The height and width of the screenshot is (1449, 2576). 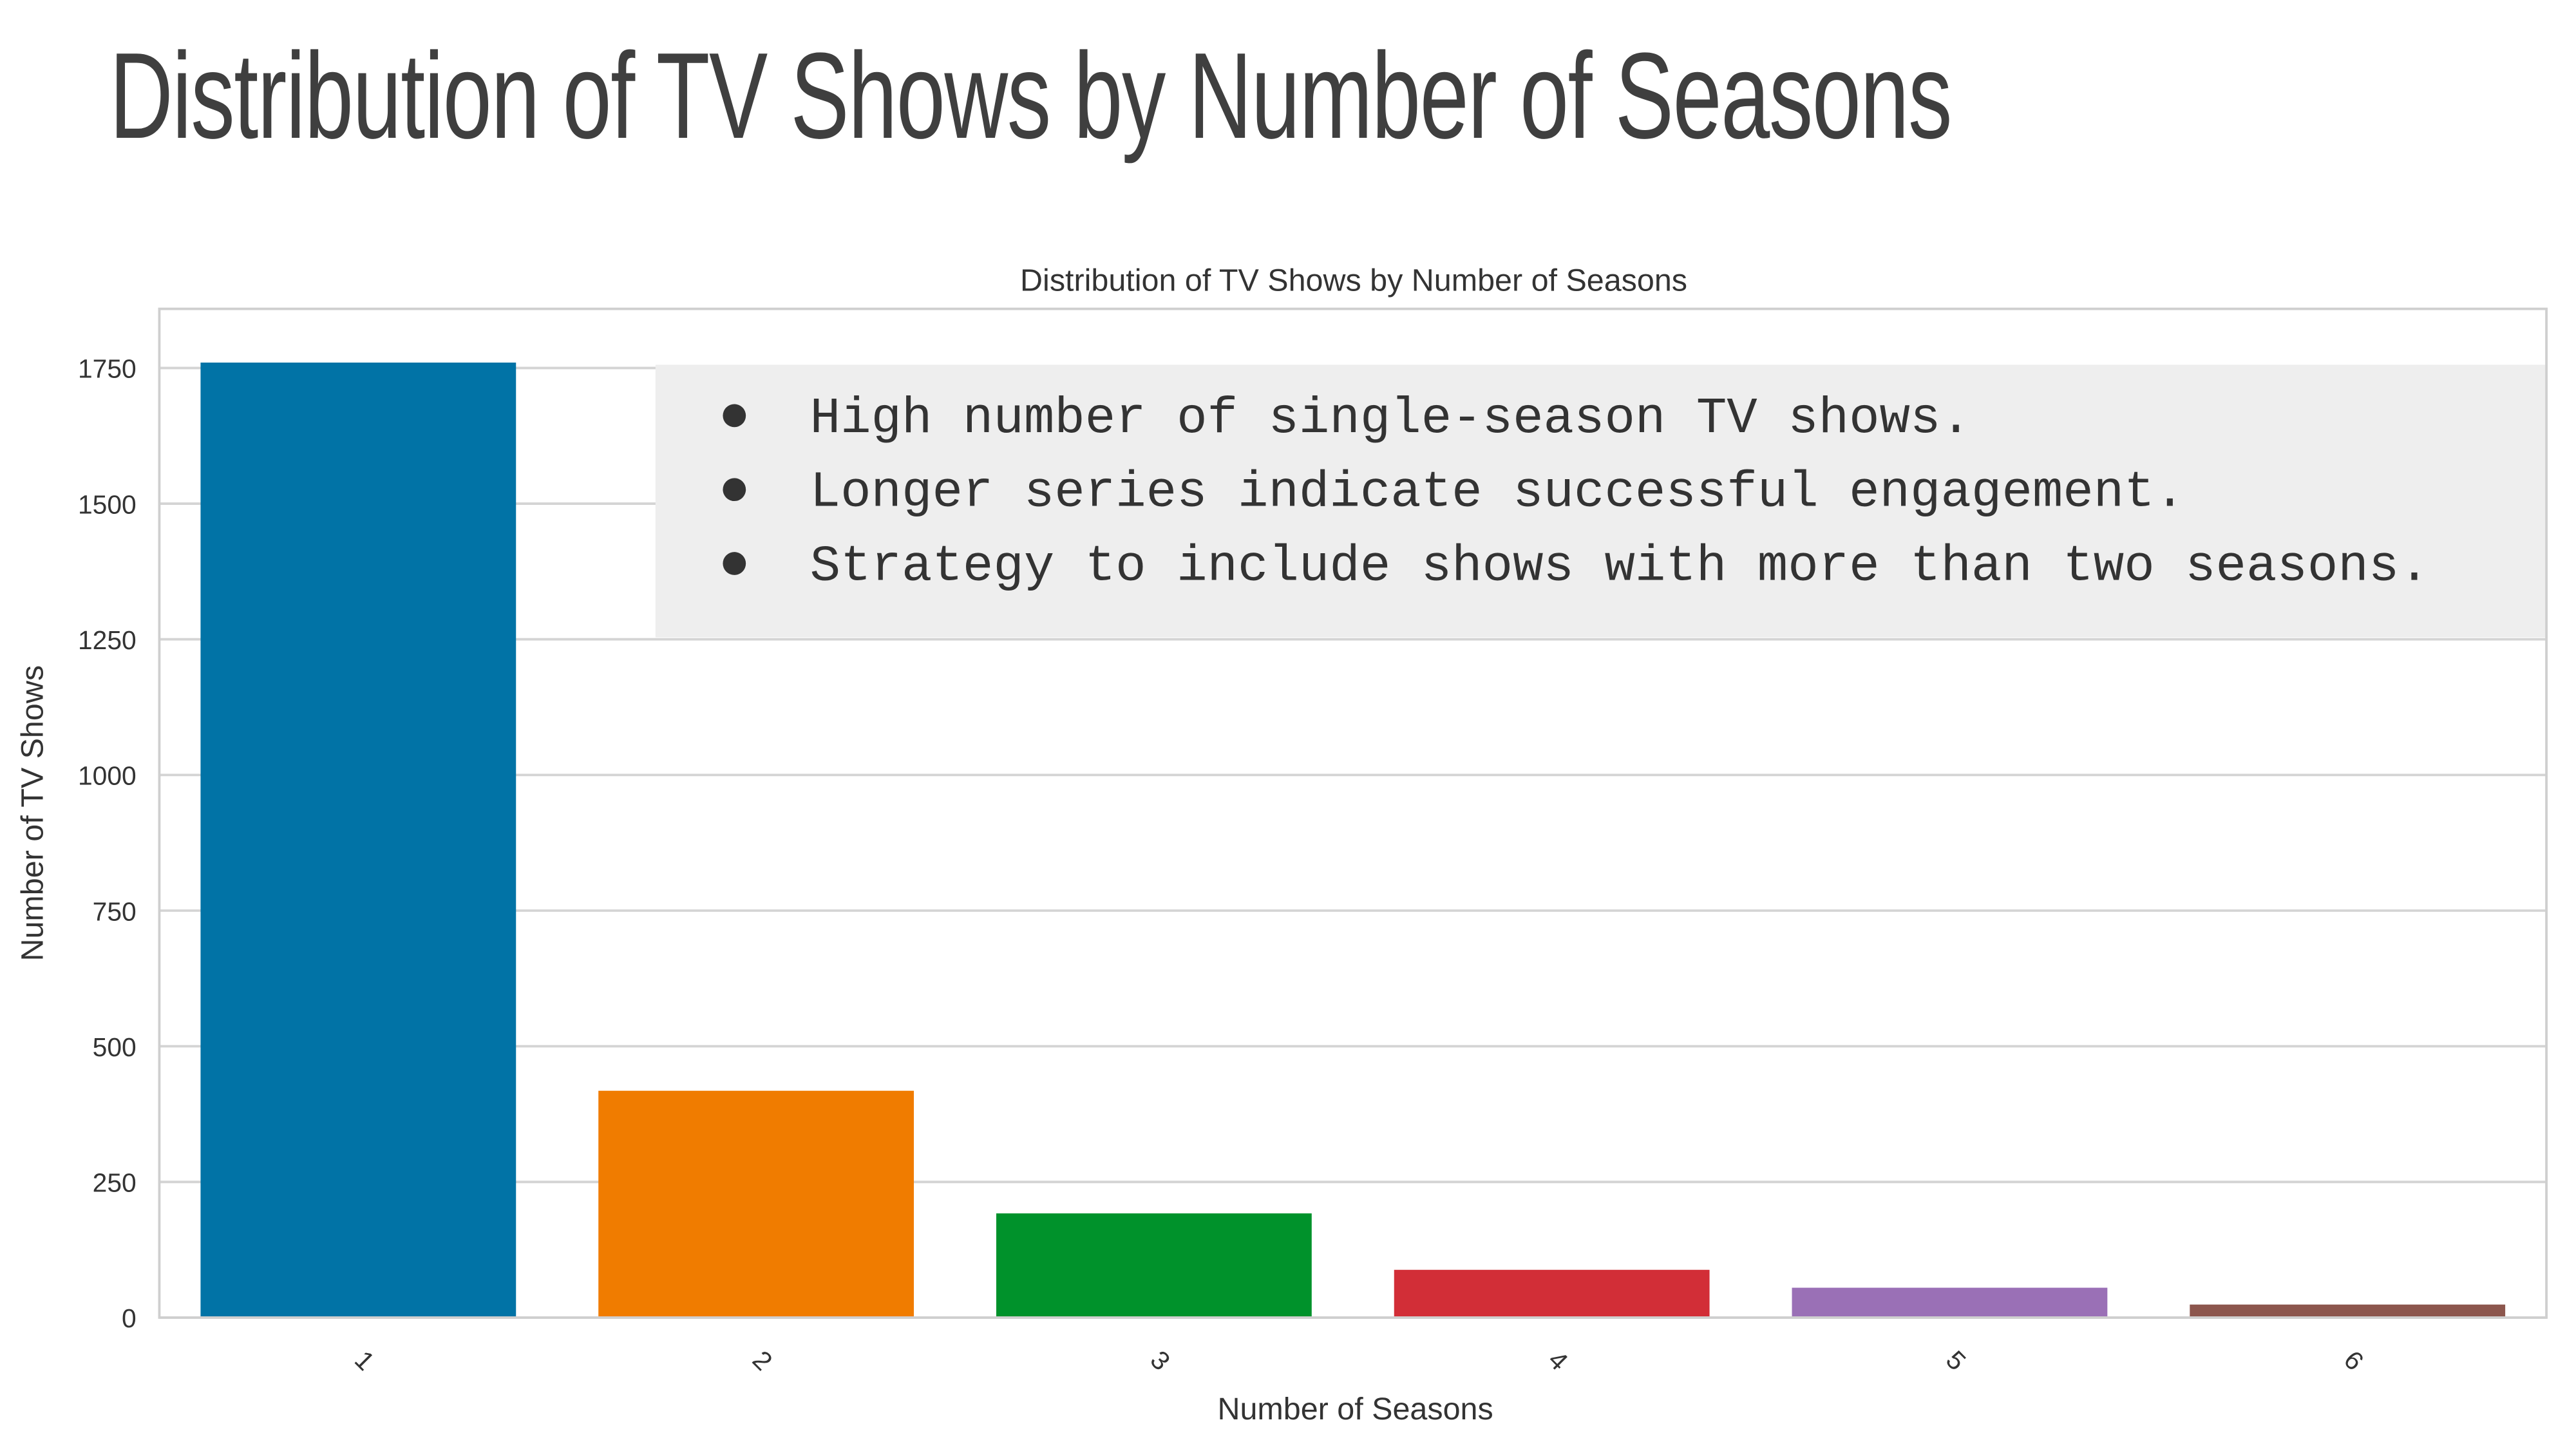 What do you see at coordinates (108, 844) in the screenshot?
I see `y-tick-labels: 0 250 500 750 1000 1250 1500 1750` at bounding box center [108, 844].